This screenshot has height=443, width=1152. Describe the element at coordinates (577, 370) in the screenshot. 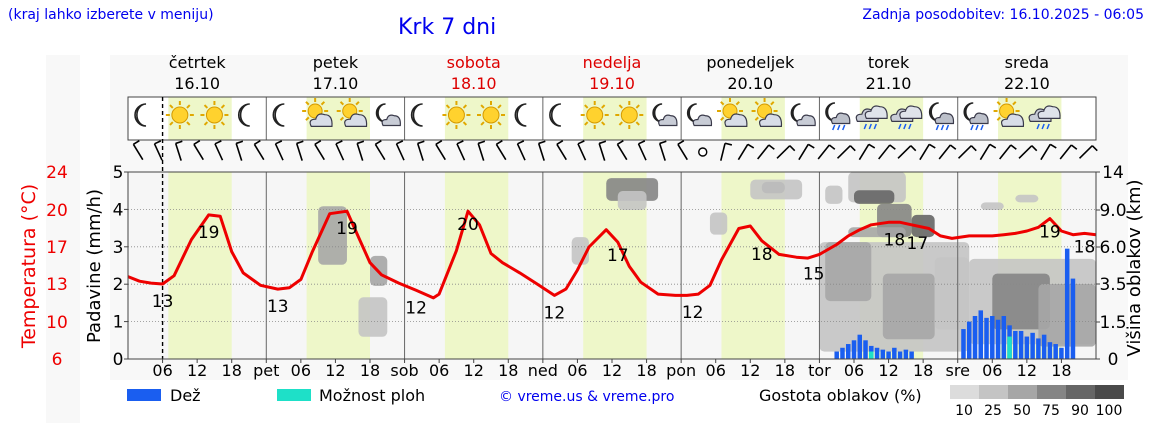

I see `x-tick-label: 06` at that location.